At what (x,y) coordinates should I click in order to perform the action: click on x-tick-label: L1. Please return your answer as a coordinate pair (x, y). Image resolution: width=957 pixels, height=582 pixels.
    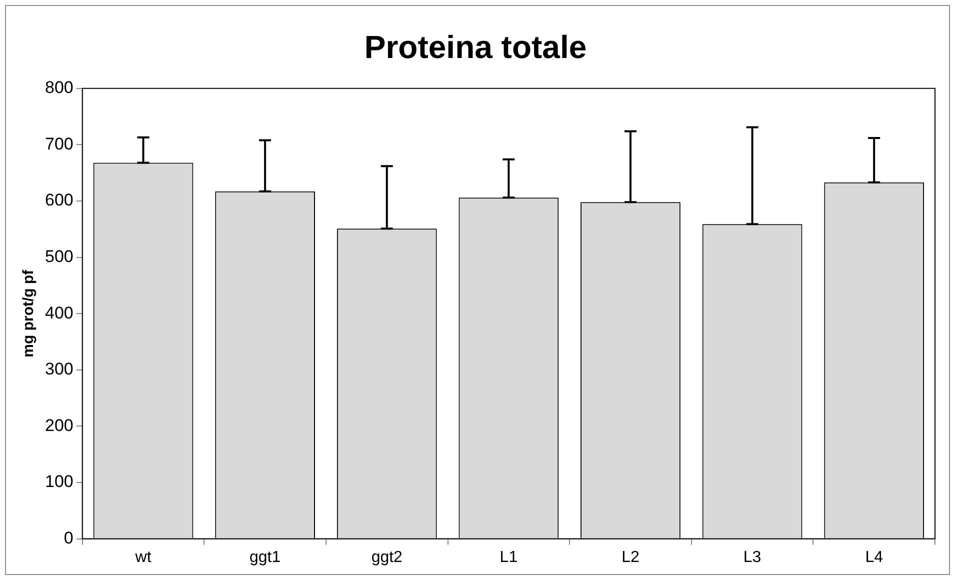
    Looking at the image, I should click on (509, 557).